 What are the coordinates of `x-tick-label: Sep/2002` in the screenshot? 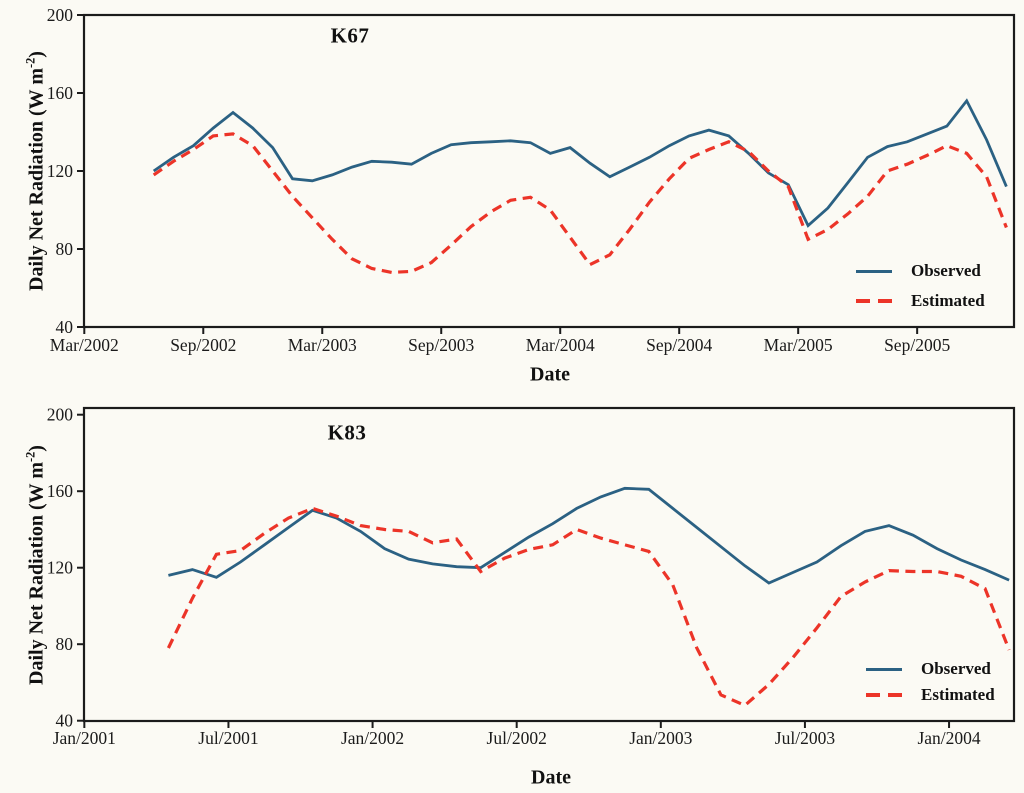 It's located at (203, 345).